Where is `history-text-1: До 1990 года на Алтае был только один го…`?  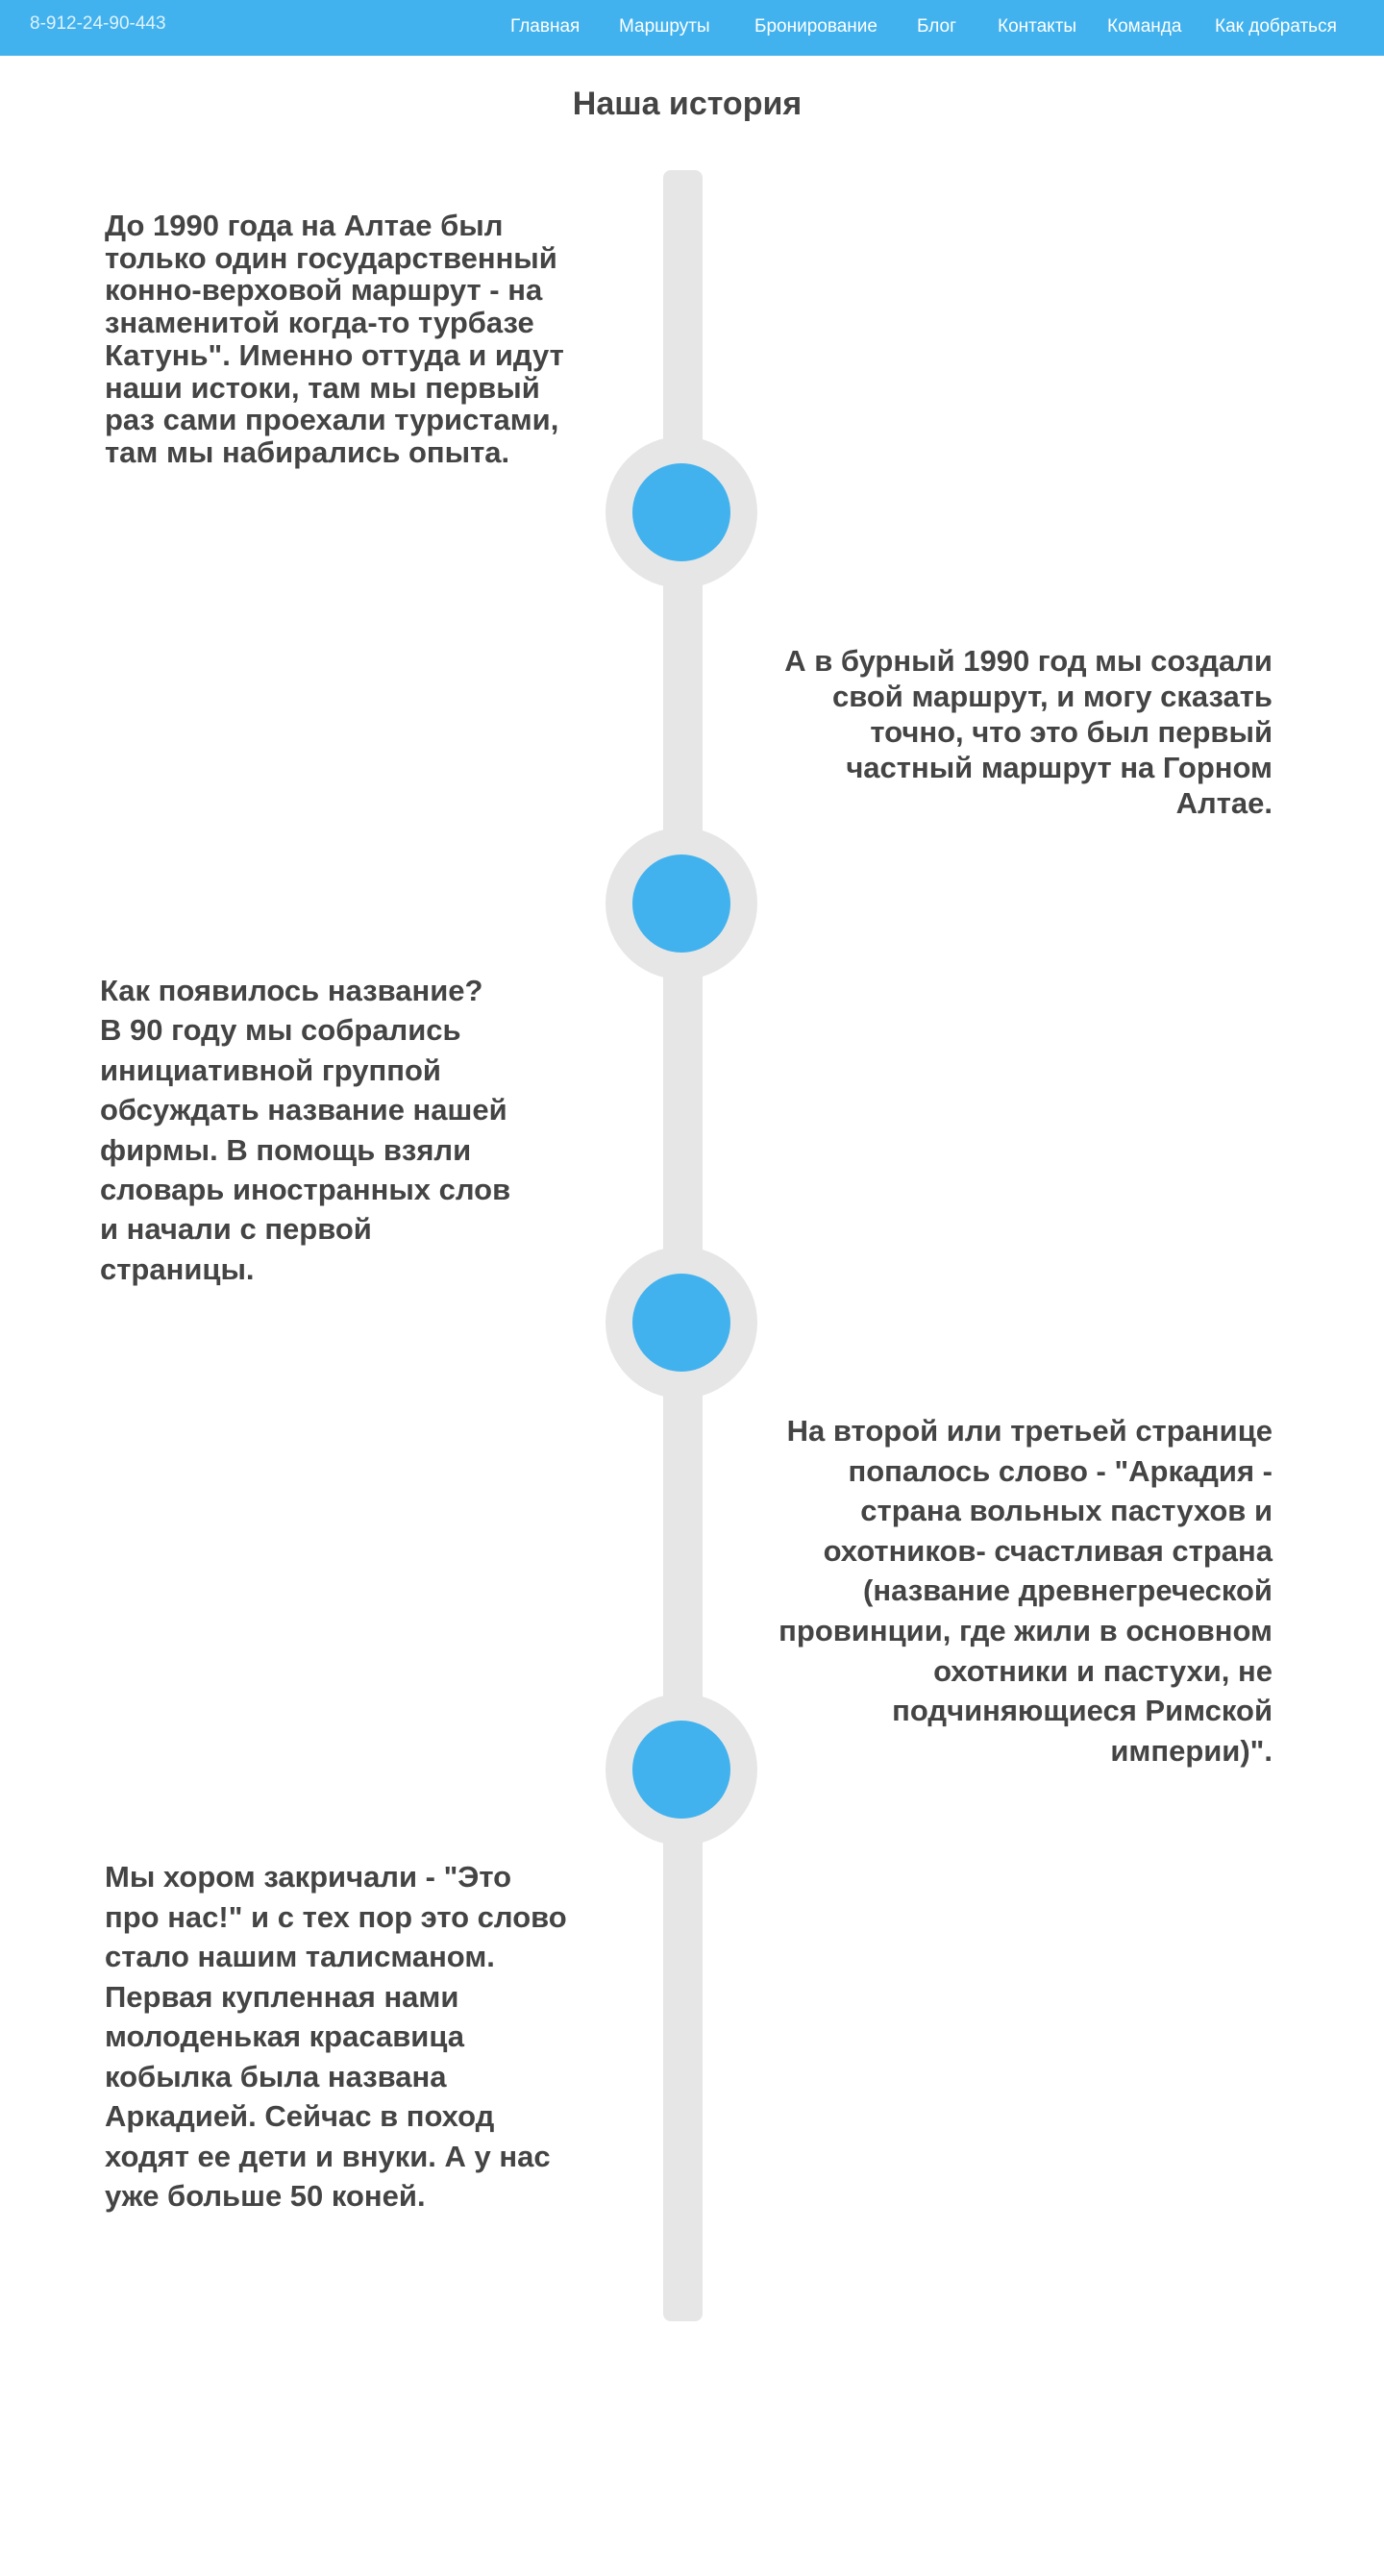 history-text-1: До 1990 года на Алтае был только один го… is located at coordinates (334, 339).